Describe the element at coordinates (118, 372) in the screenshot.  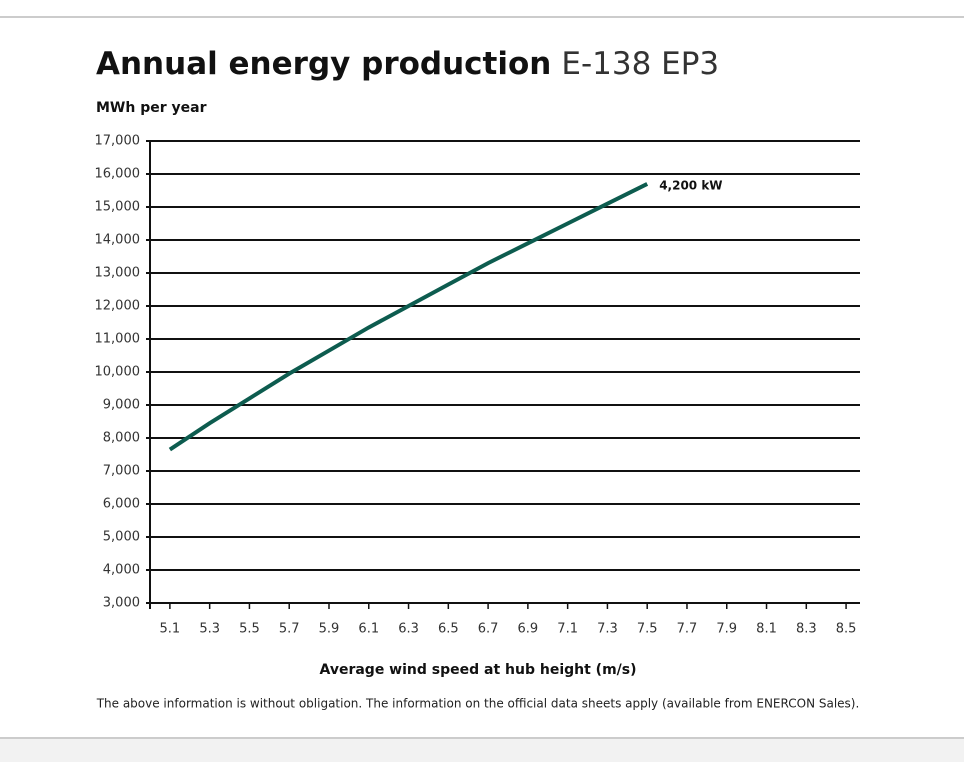
I see `y-tick-label: 10,000` at that location.